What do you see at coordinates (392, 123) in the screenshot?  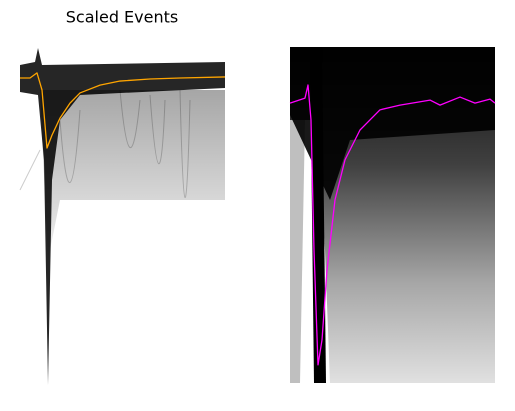 I see `trace-core` at bounding box center [392, 123].